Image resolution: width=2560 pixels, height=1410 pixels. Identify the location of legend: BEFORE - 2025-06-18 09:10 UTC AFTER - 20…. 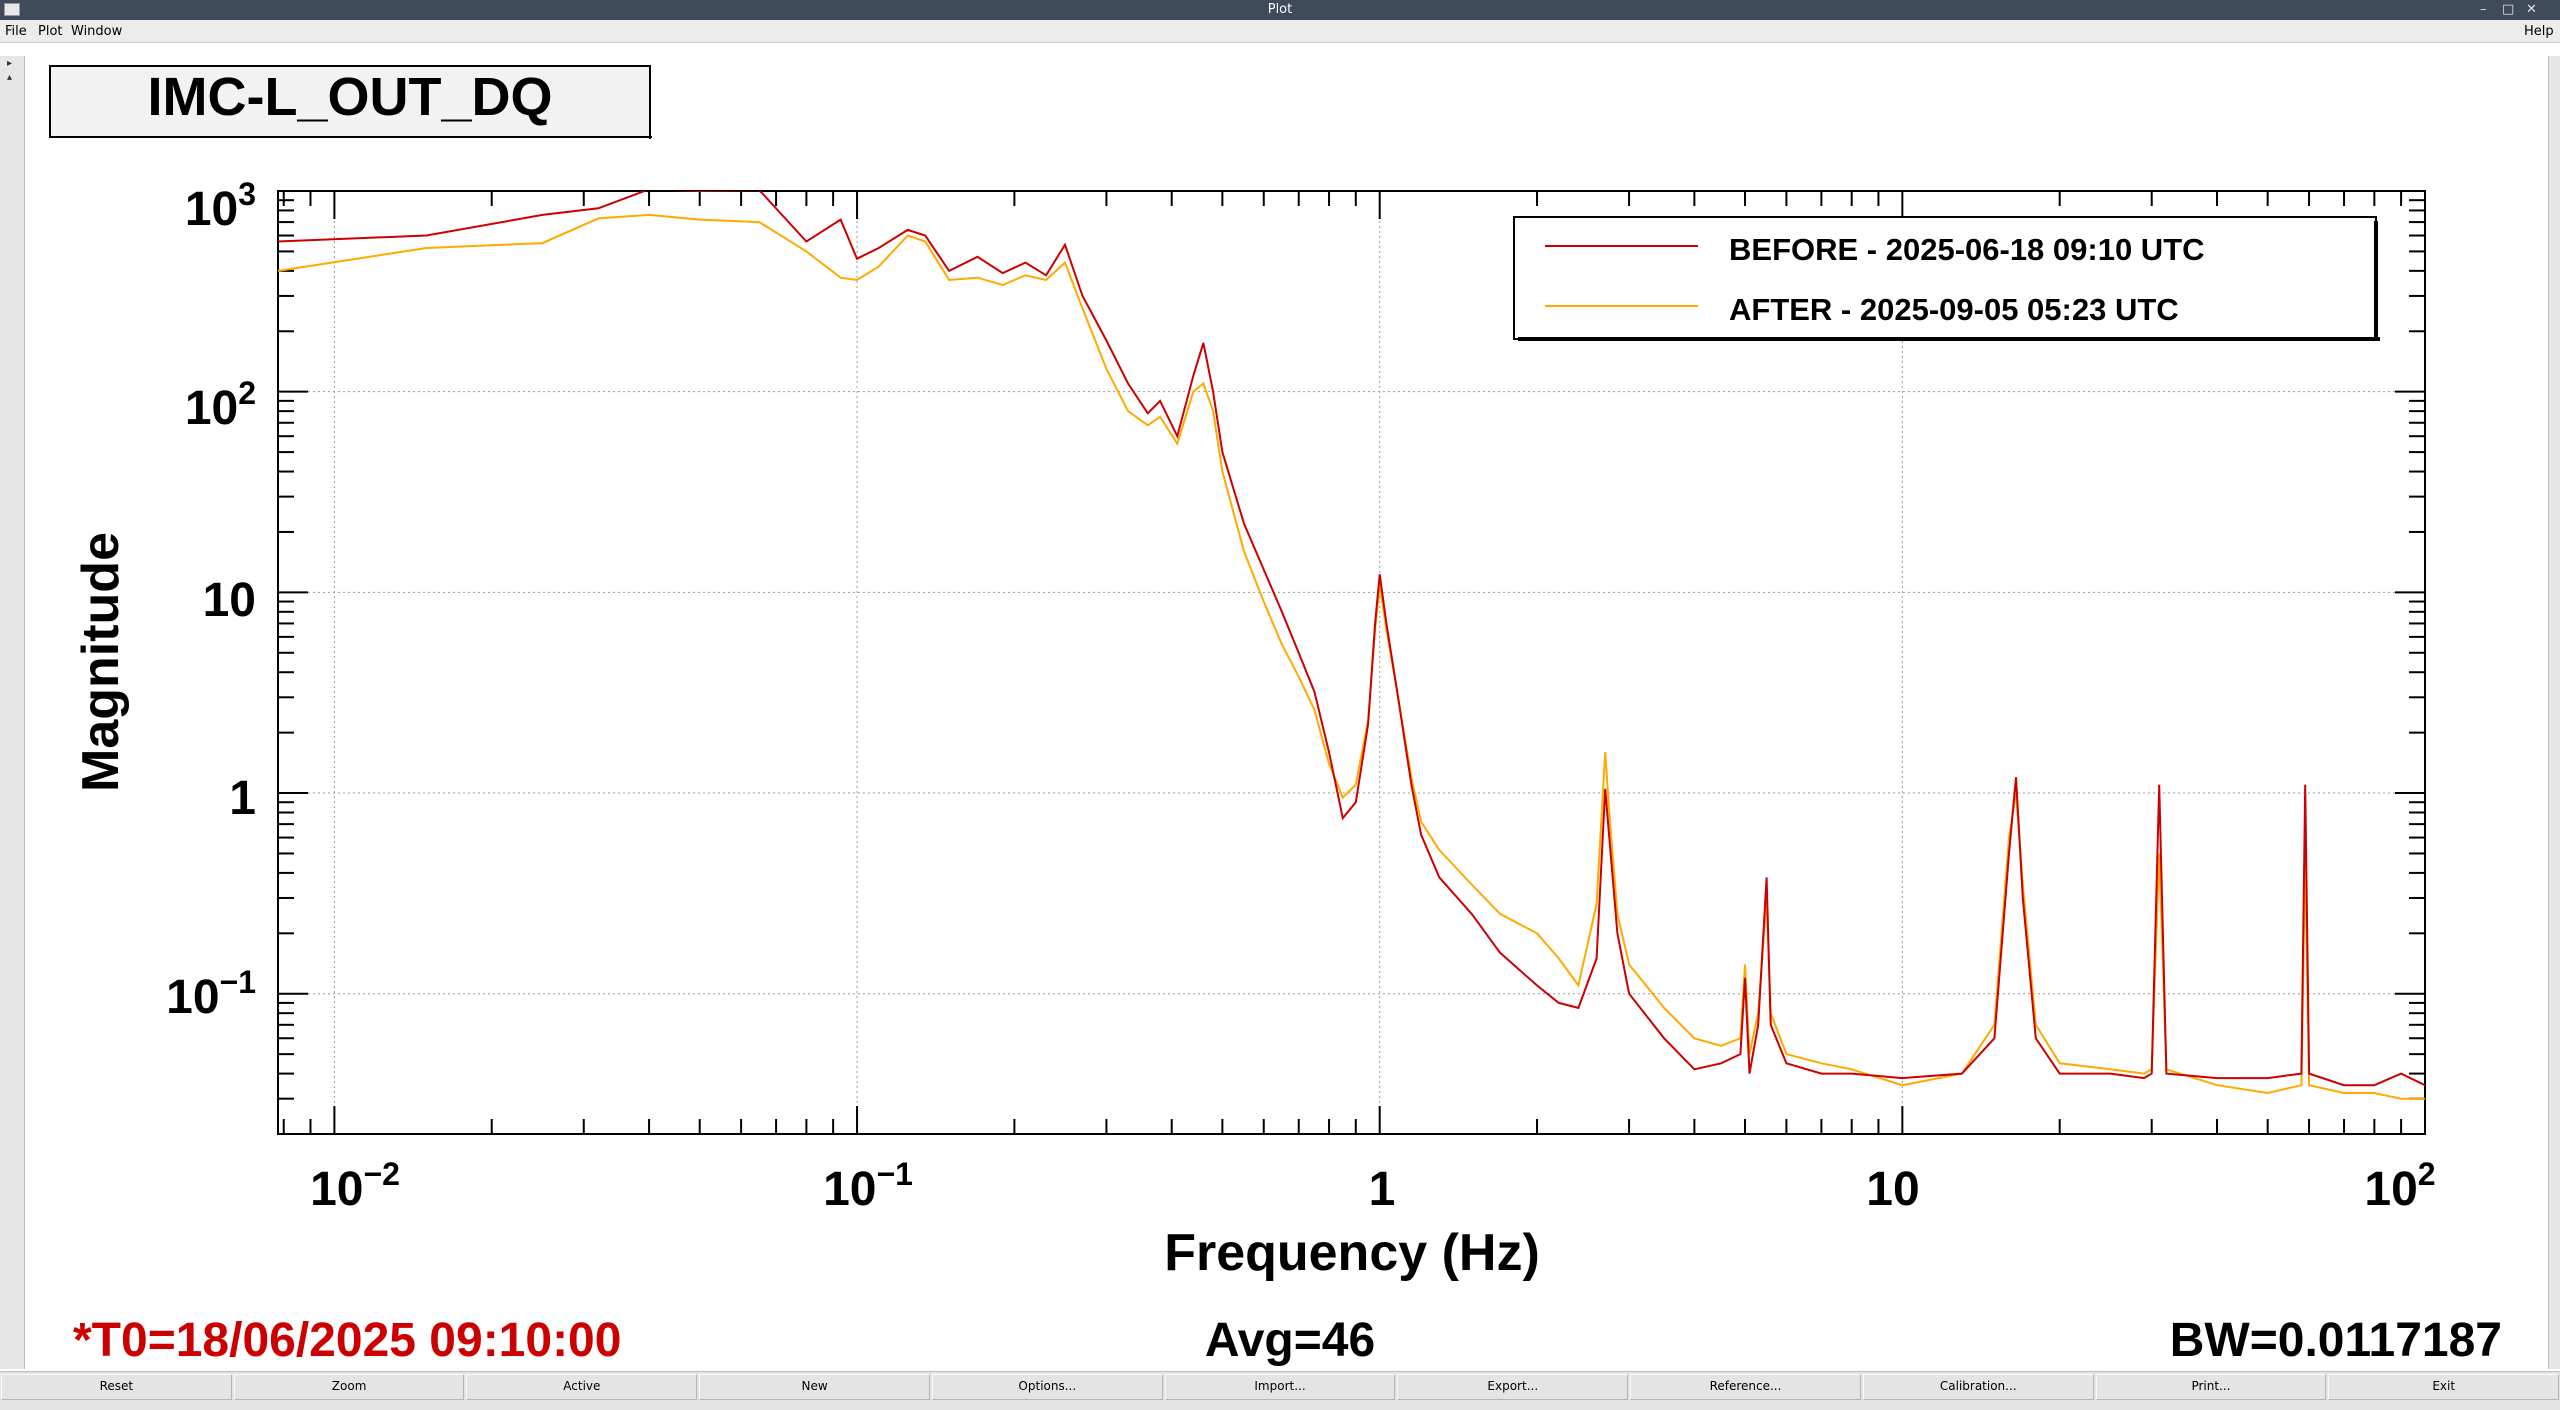
(1946, 278).